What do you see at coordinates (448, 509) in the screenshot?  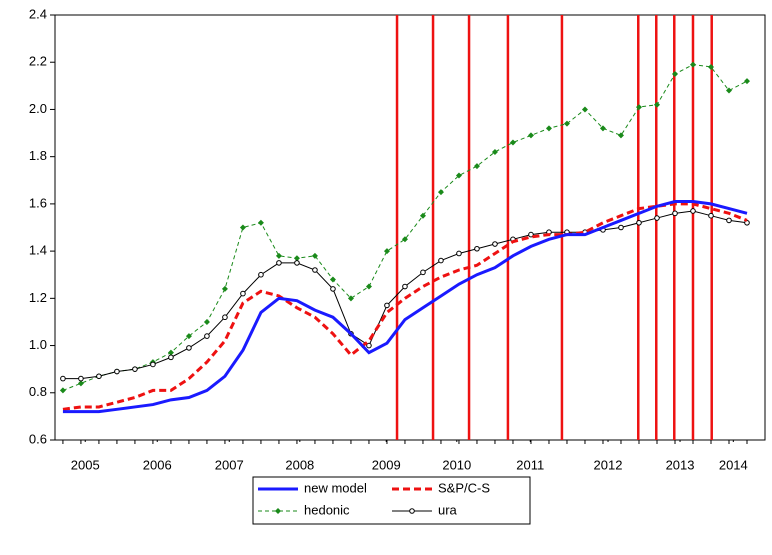 I see `legend-label: ura` at bounding box center [448, 509].